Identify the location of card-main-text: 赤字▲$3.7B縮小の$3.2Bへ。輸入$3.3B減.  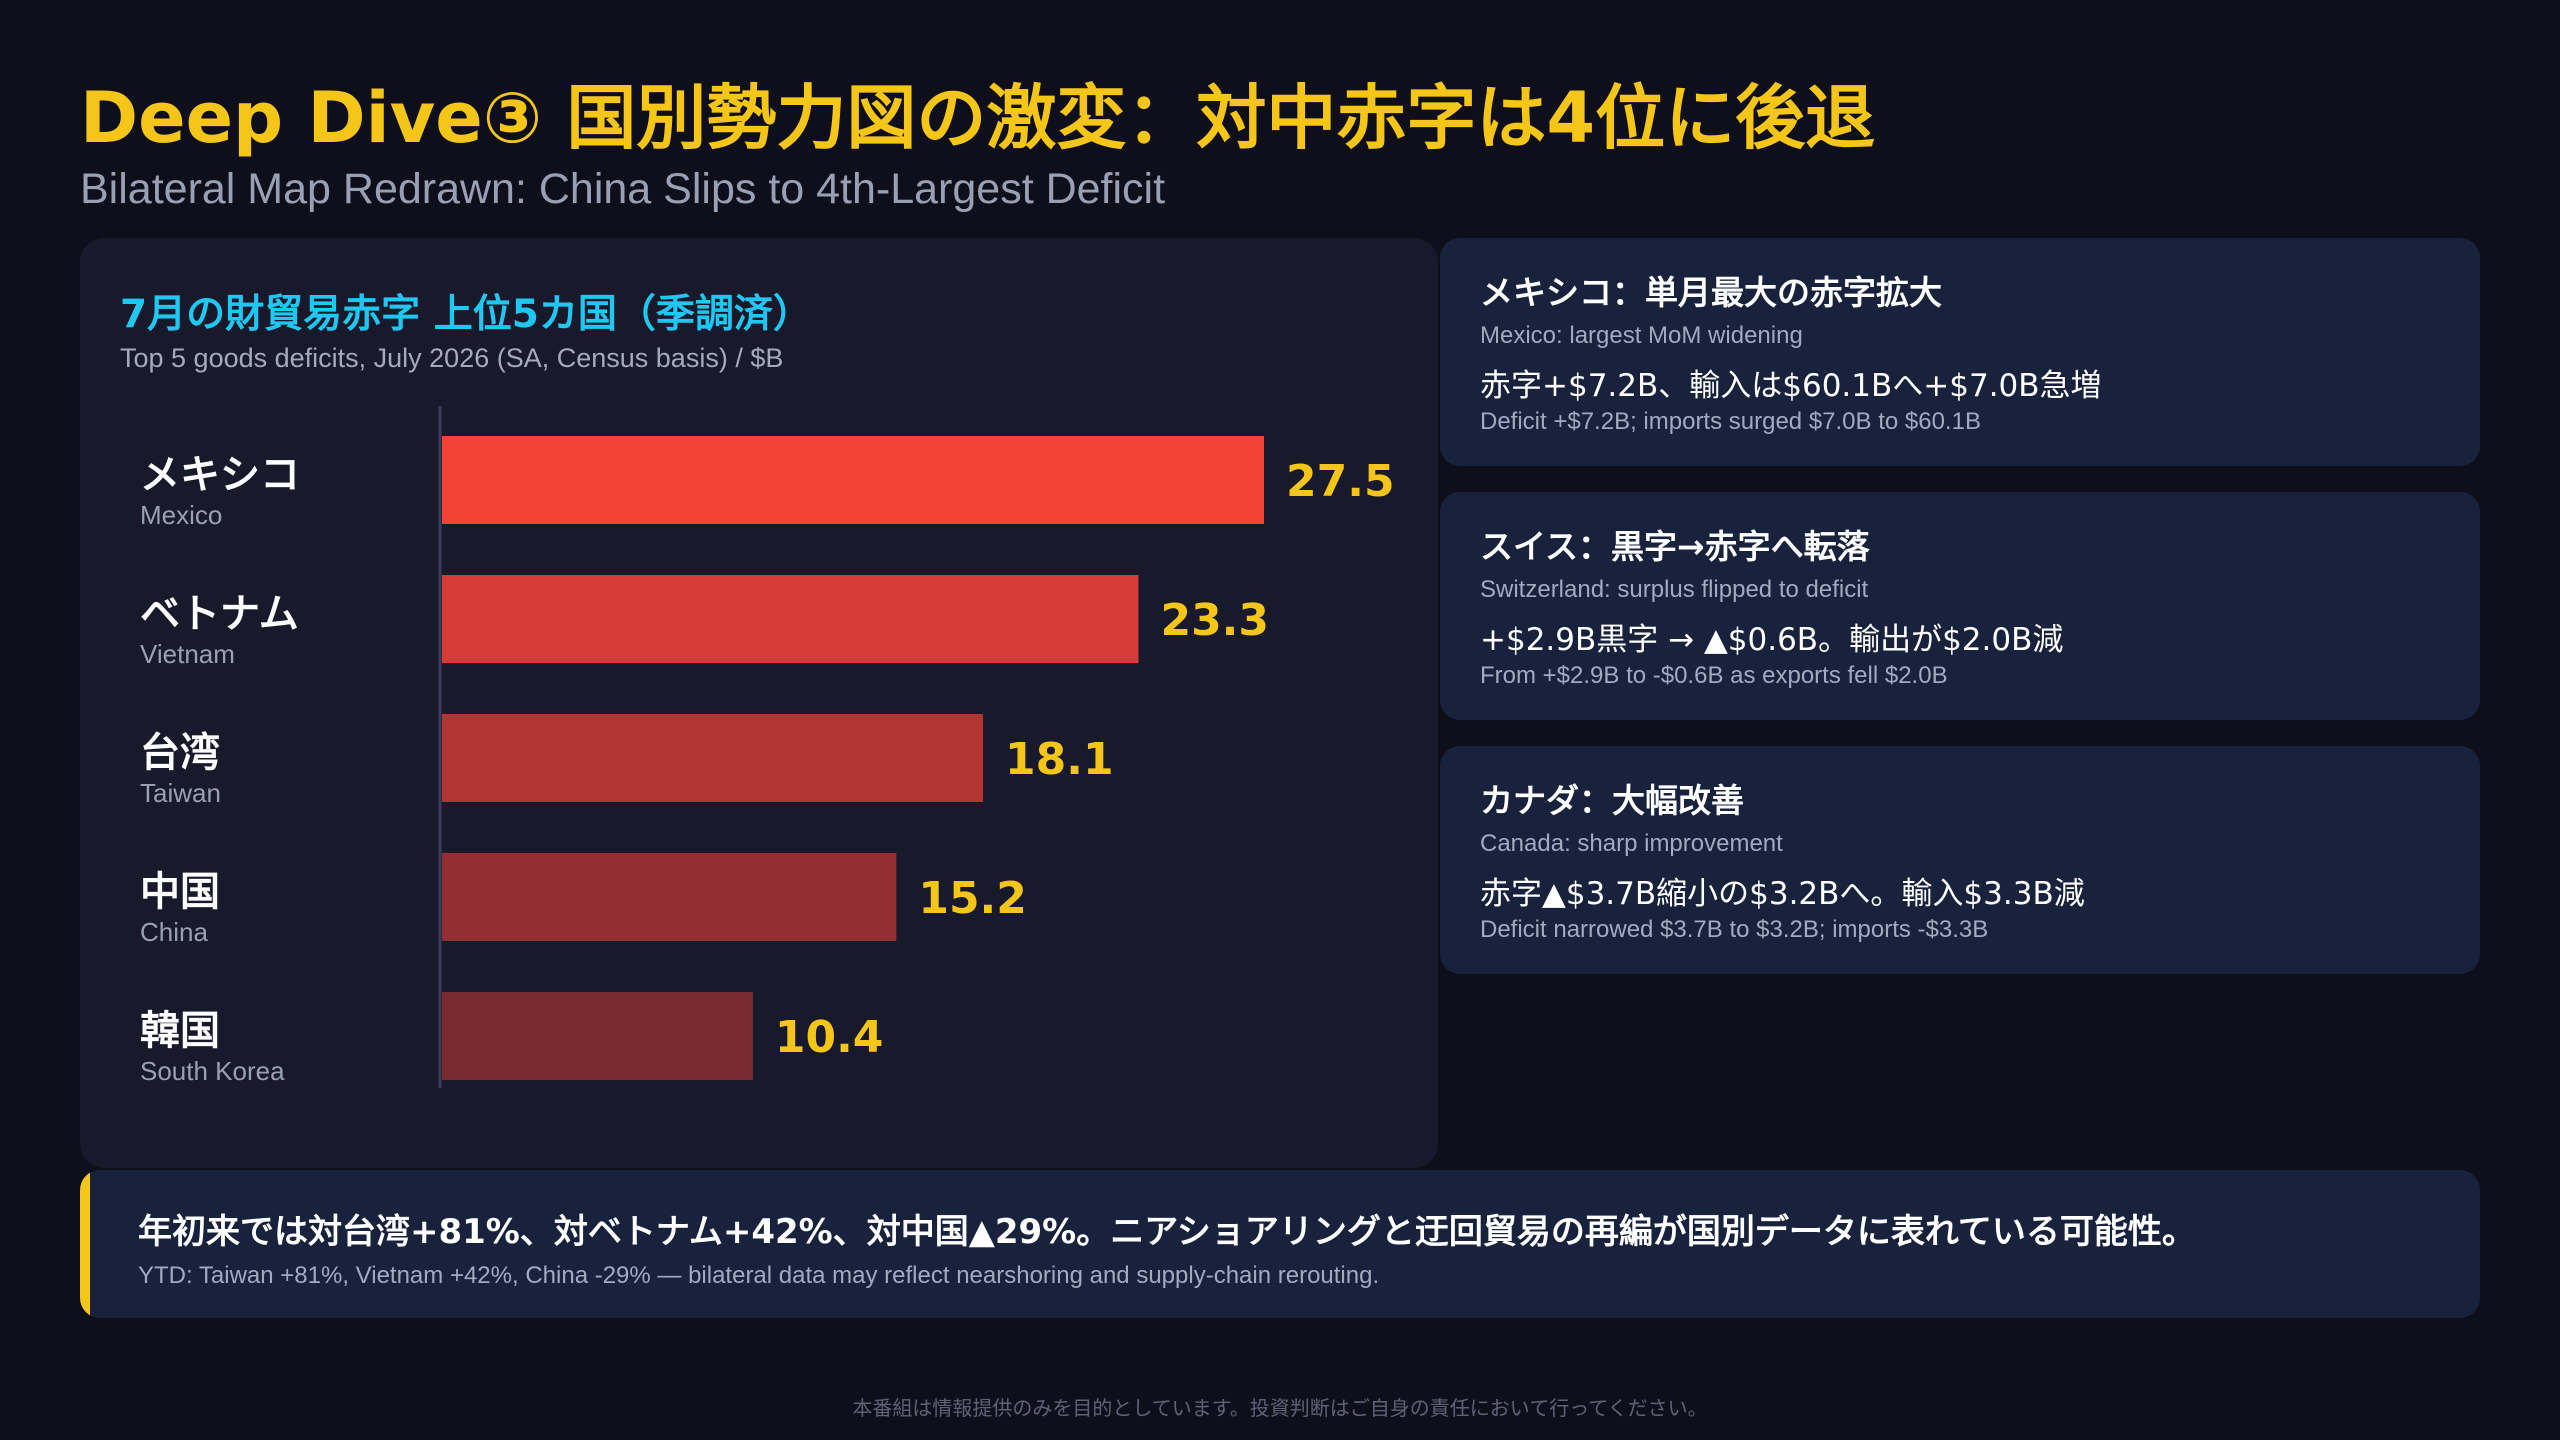
(1782, 894).